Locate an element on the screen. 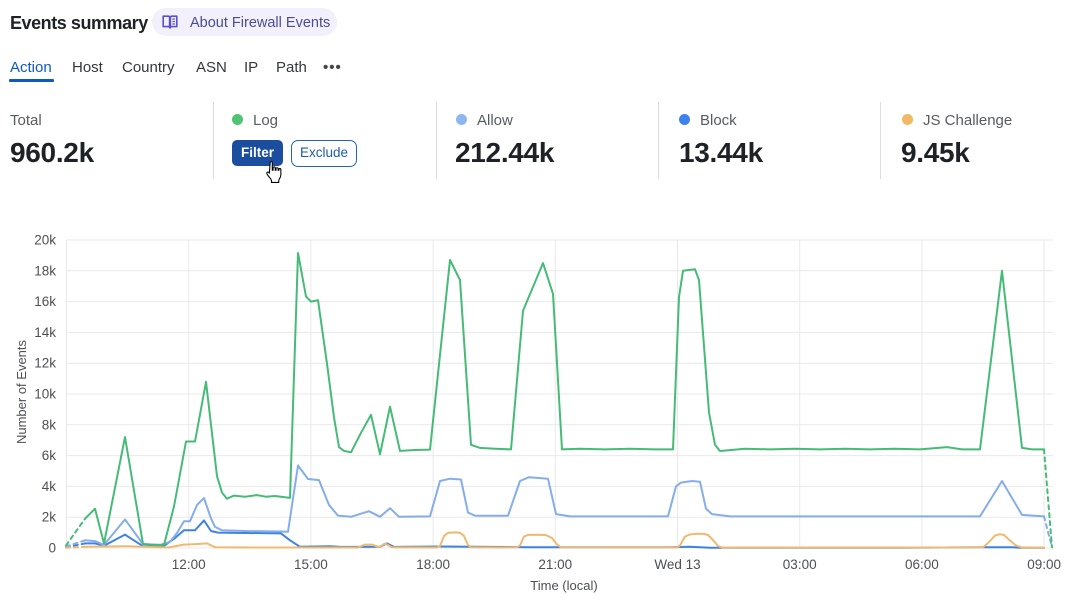 The image size is (1068, 598). svg-text: 18k is located at coordinates (45, 270).